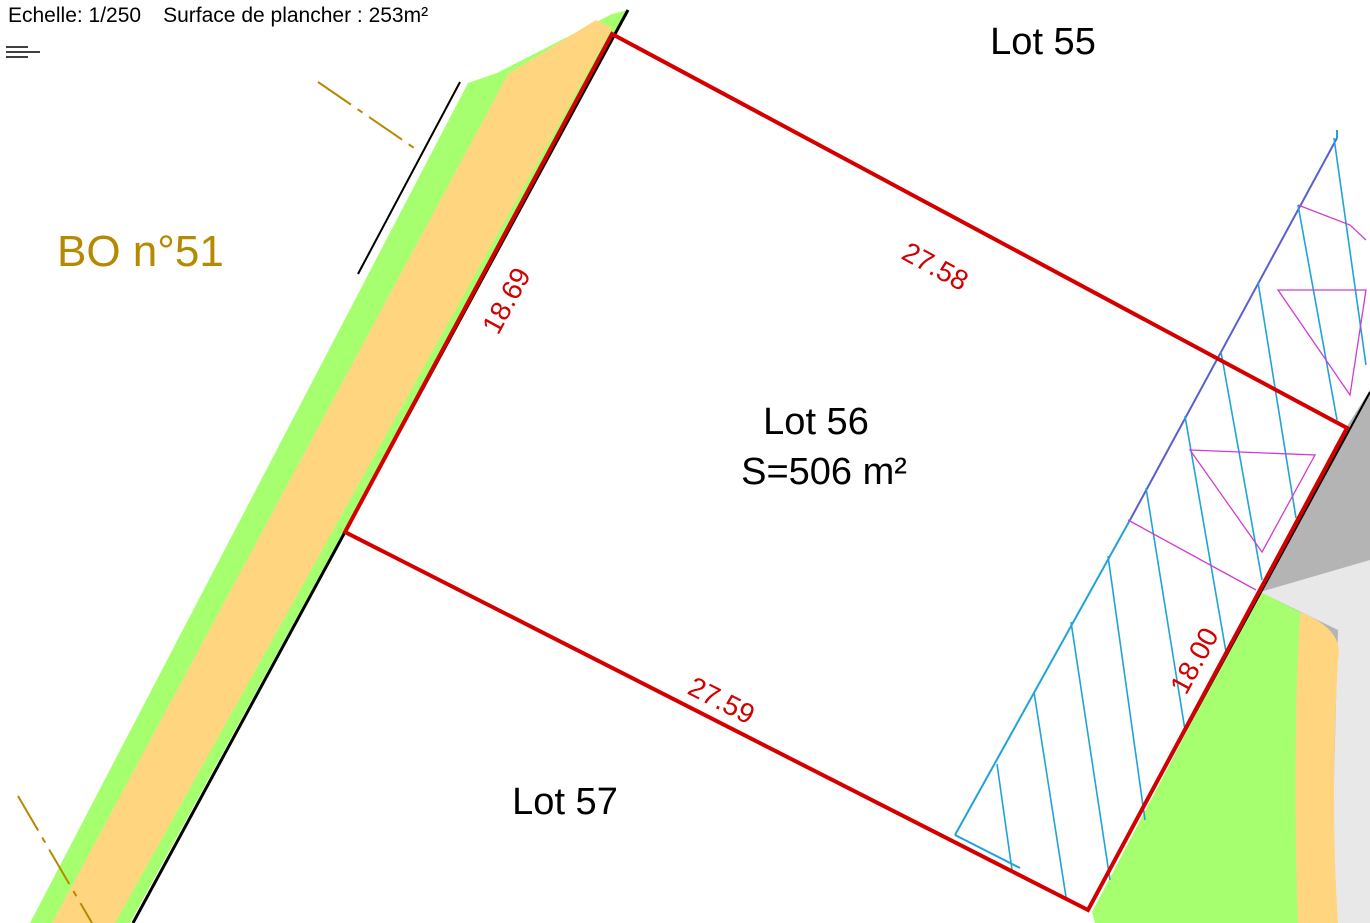 Image resolution: width=1370 pixels, height=923 pixels. Describe the element at coordinates (1233, 329) in the screenshot. I see `hatch-edge` at that location.